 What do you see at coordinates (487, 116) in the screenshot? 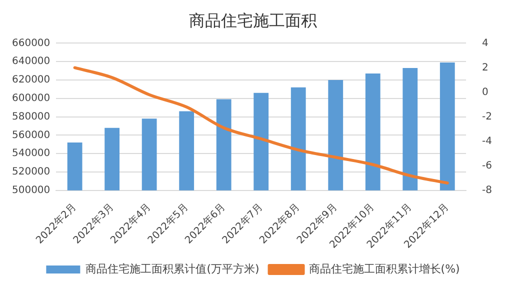
I see `y2-tick-label: -2` at bounding box center [487, 116].